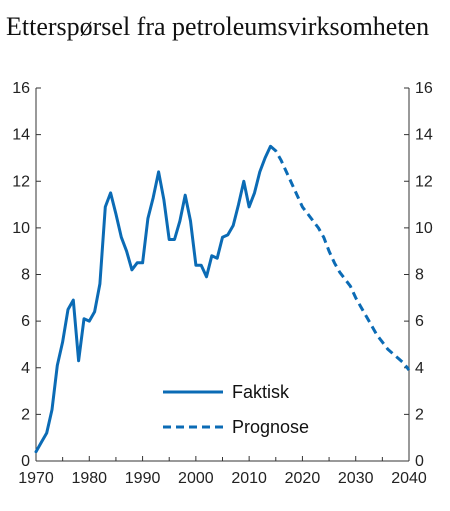 This screenshot has width=450, height=511. I want to click on y-tick-label-left: 4, so click(25, 368).